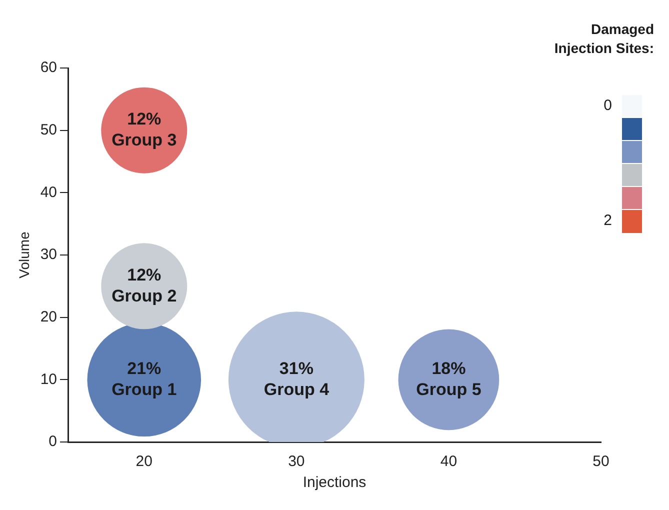 Image resolution: width=669 pixels, height=510 pixels. I want to click on y-tick-label: 30, so click(48, 255).